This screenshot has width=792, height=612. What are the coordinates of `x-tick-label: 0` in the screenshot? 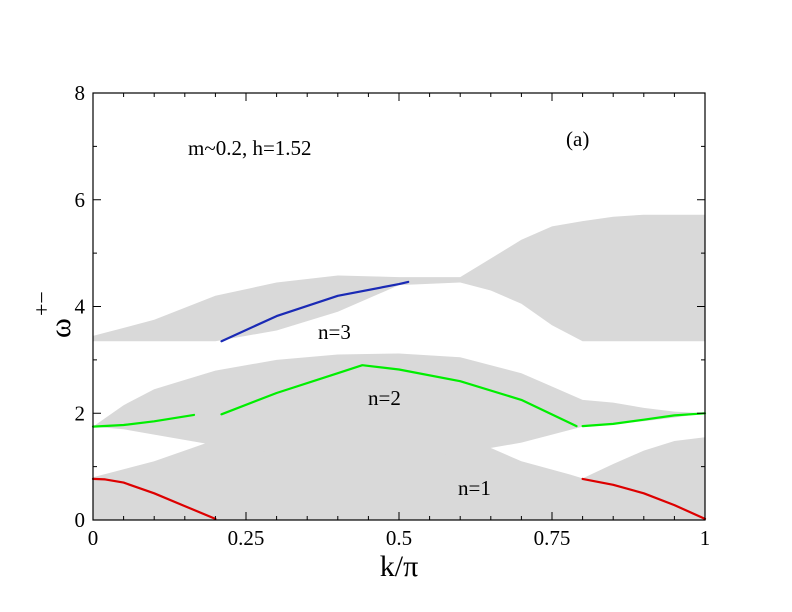 It's located at (93, 538).